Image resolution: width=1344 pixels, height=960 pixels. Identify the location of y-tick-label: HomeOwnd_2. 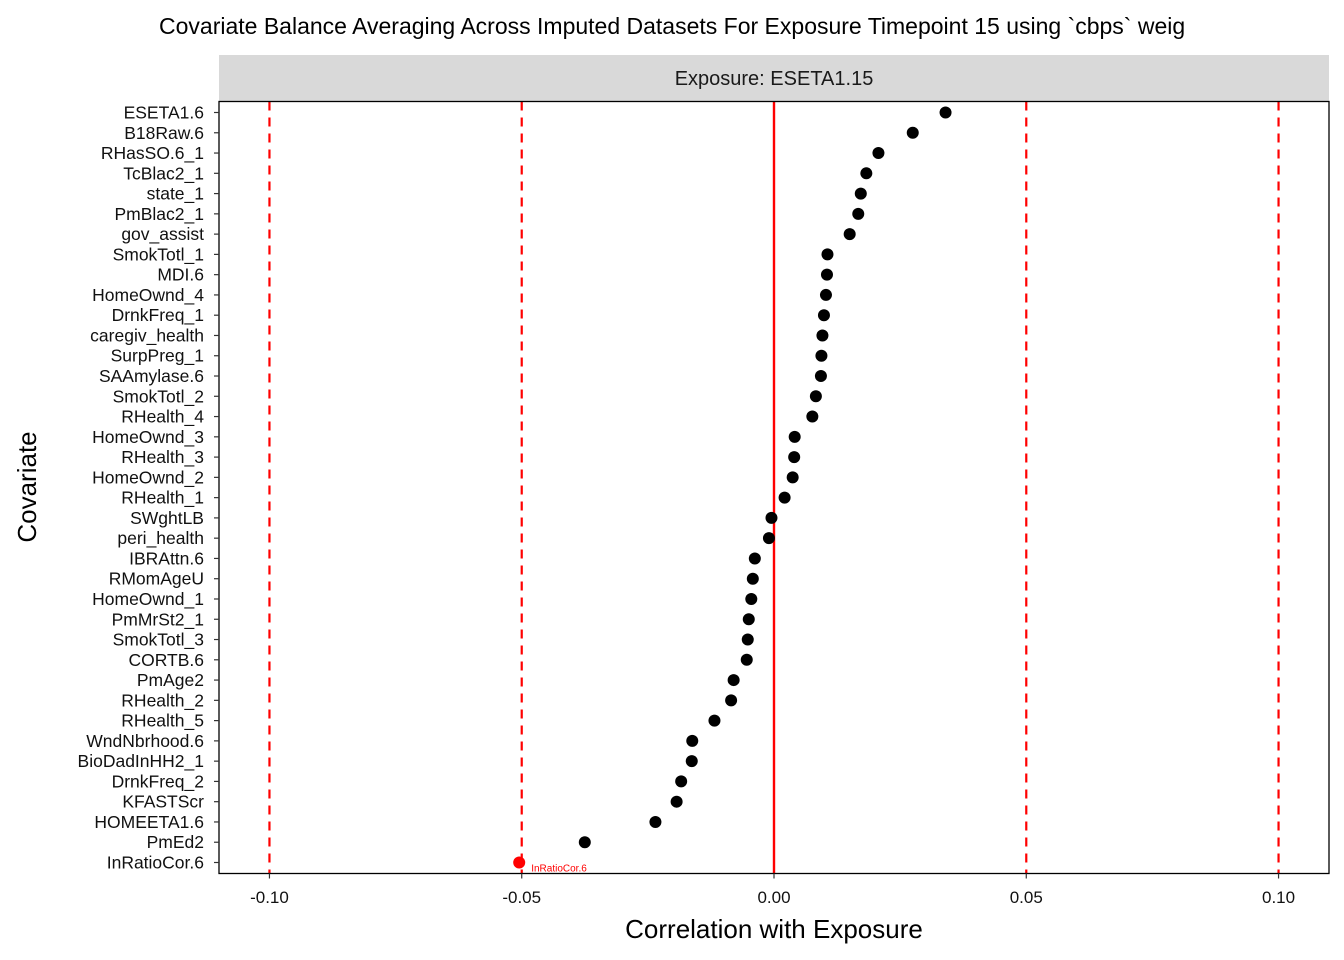
(148, 477).